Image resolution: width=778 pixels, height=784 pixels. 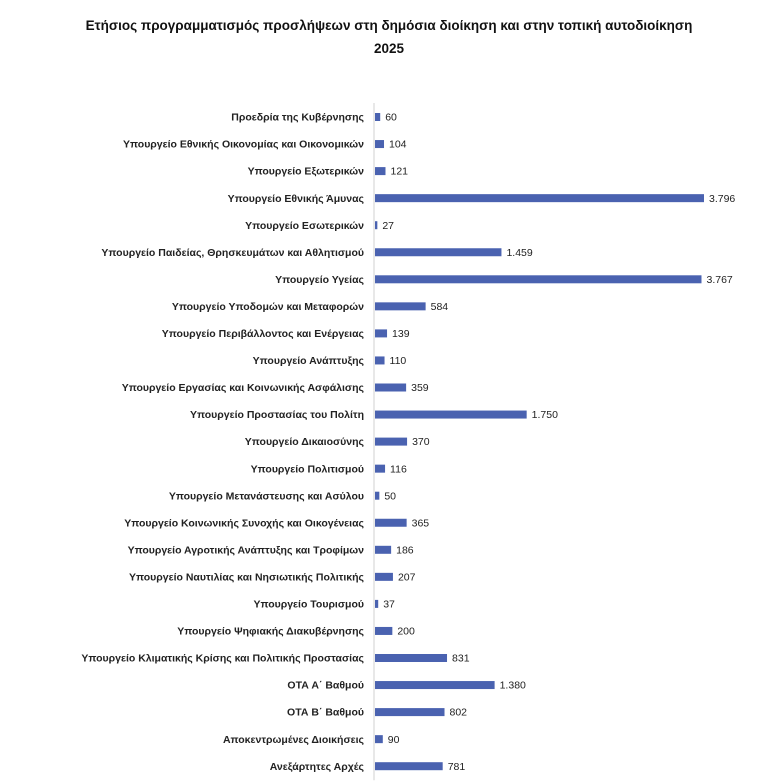 What do you see at coordinates (420, 388) in the screenshot?
I see `value-label: 359` at bounding box center [420, 388].